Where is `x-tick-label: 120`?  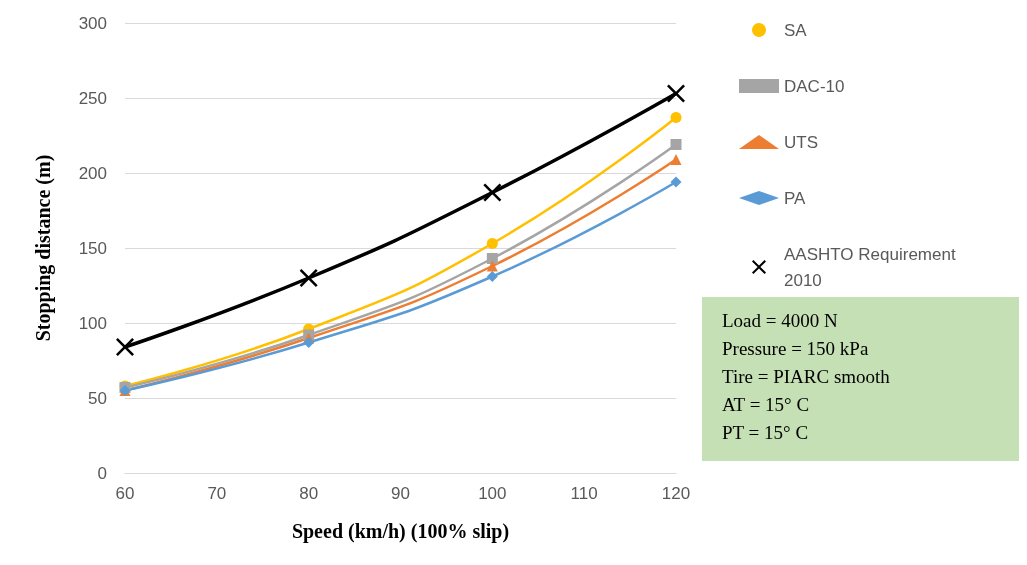
x-tick-label: 120 is located at coordinates (676, 493).